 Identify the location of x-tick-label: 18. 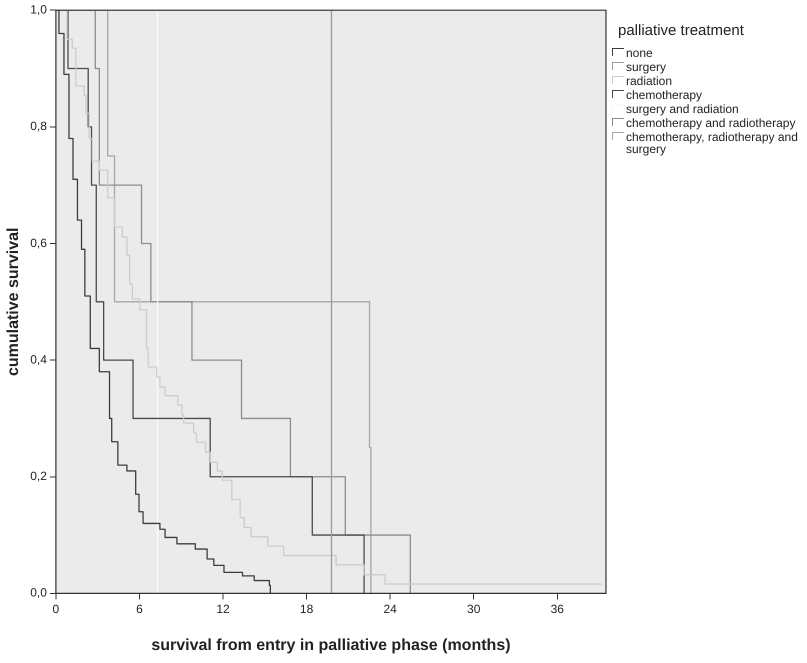
(307, 609).